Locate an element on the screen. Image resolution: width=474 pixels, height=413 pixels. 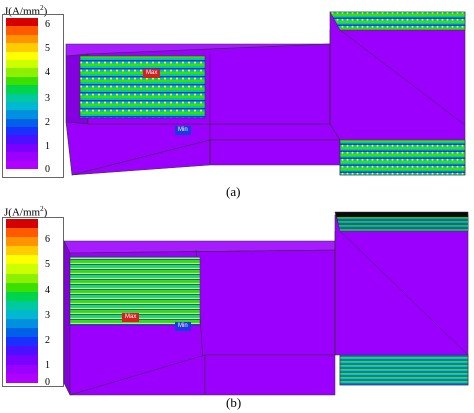
bar-side-face is located at coordinates (67, 318).